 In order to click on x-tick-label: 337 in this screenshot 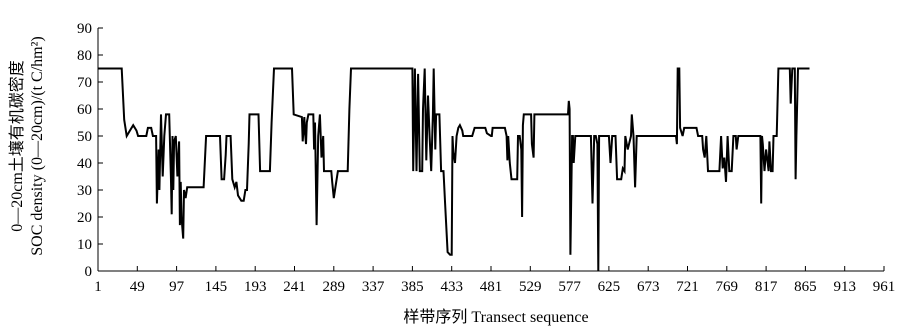, I will do `click(373, 287)`.